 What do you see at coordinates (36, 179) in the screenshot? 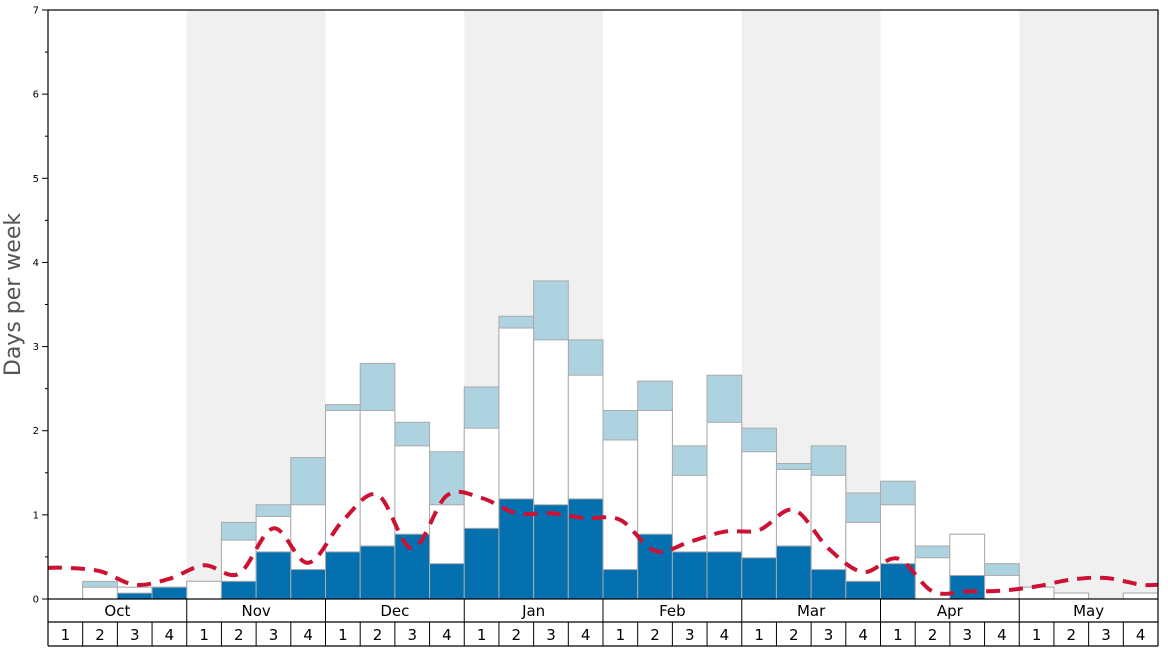
I see `y-tick-label: 5` at bounding box center [36, 179].